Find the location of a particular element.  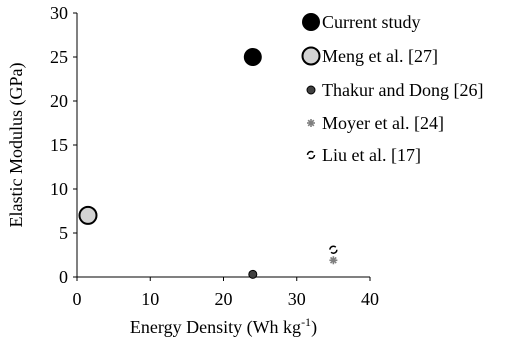

y-tick-label: 0 is located at coordinates (63, 277).